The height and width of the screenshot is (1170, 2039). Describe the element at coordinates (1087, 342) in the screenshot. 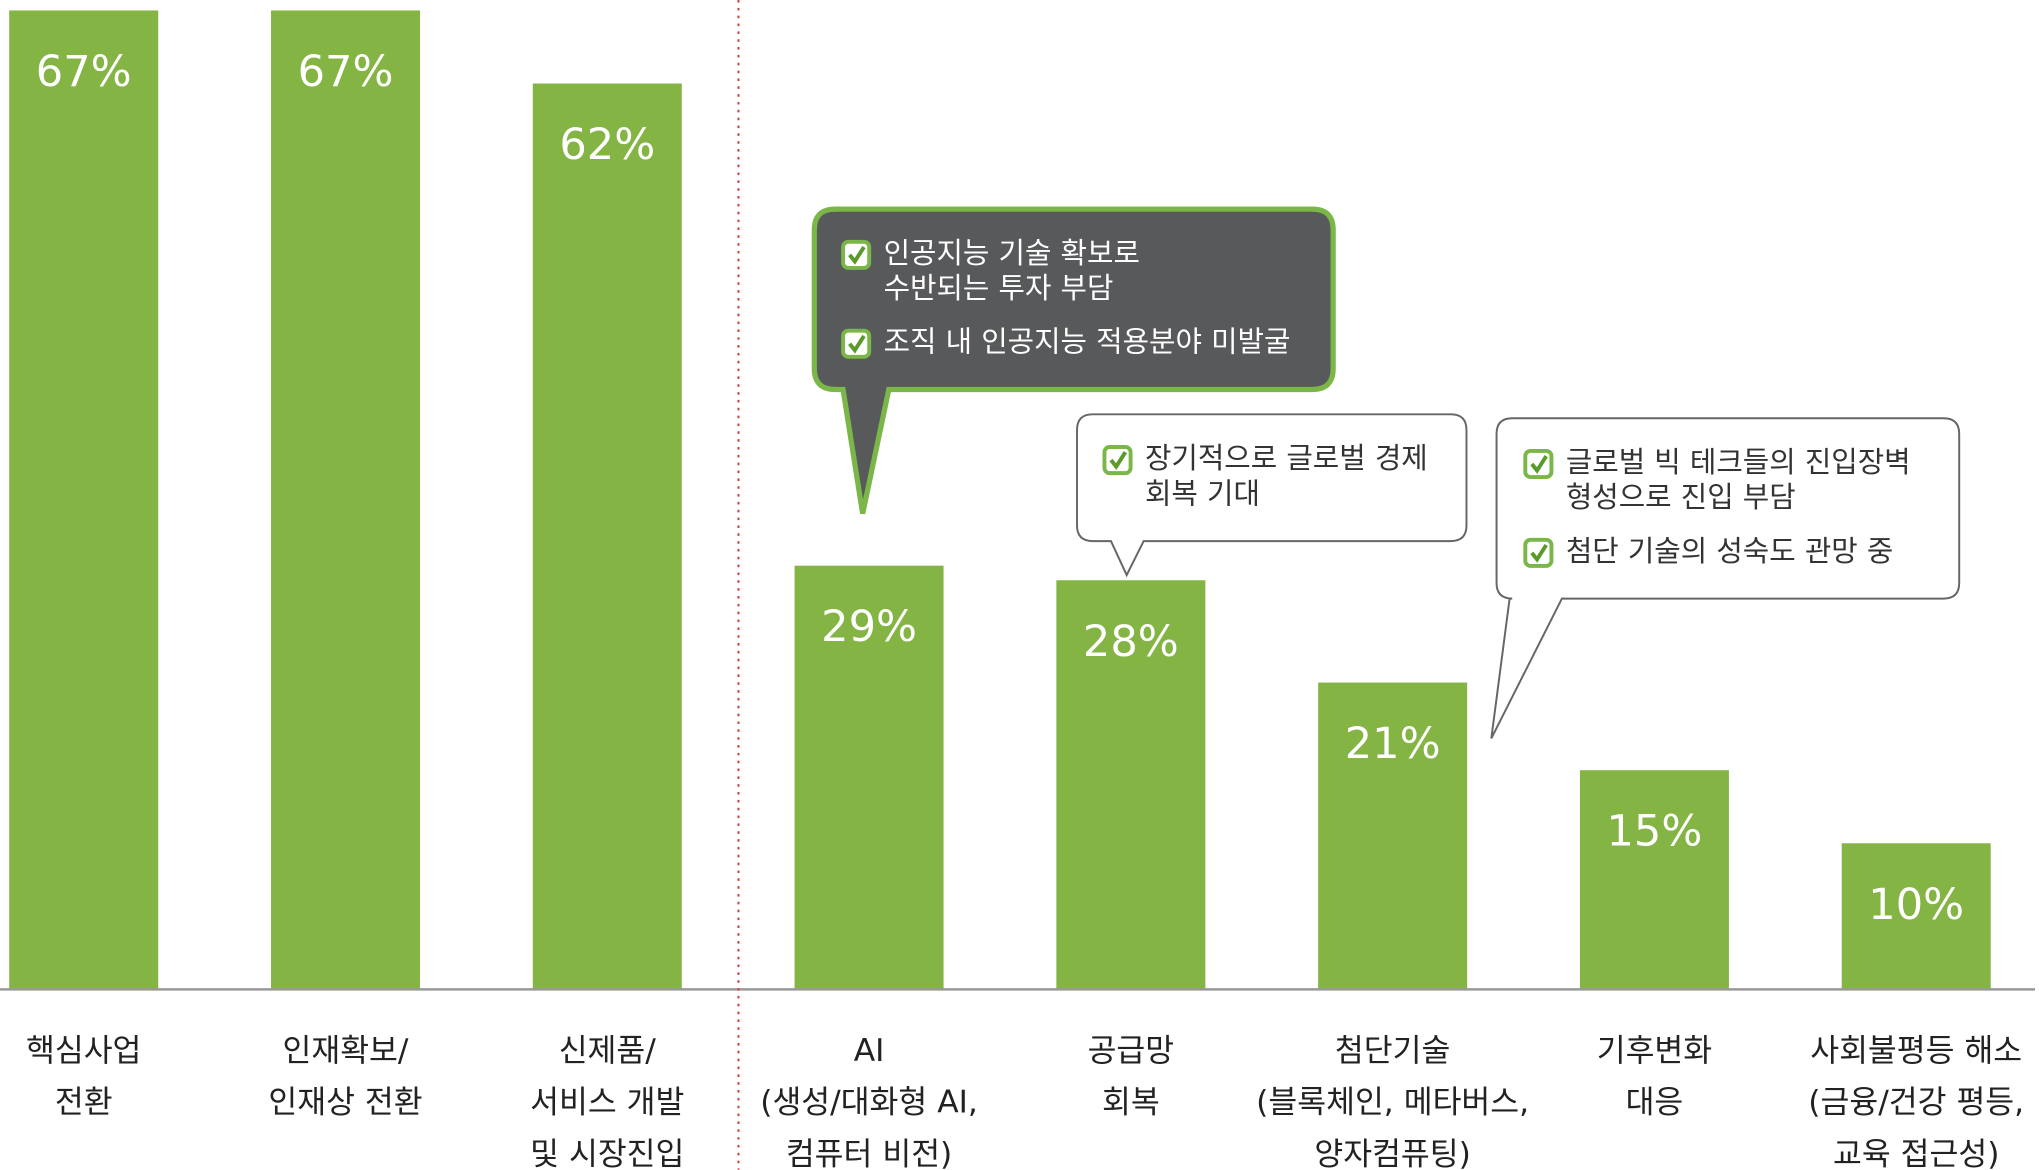

I see `callout-text: 조직 내 인공지능 적용분야 미발굴` at that location.